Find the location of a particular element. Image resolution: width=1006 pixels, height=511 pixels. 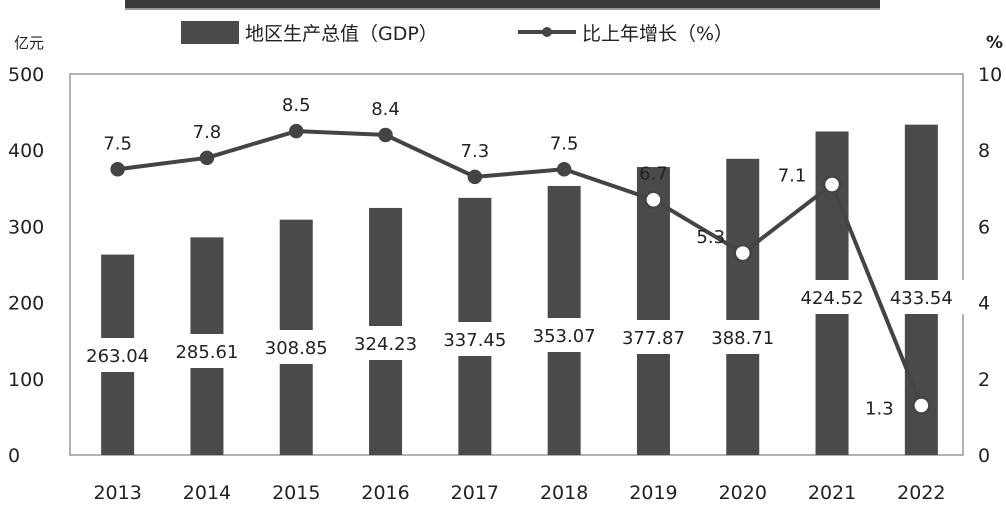

bar-value-label: 324.23 is located at coordinates (385, 344).